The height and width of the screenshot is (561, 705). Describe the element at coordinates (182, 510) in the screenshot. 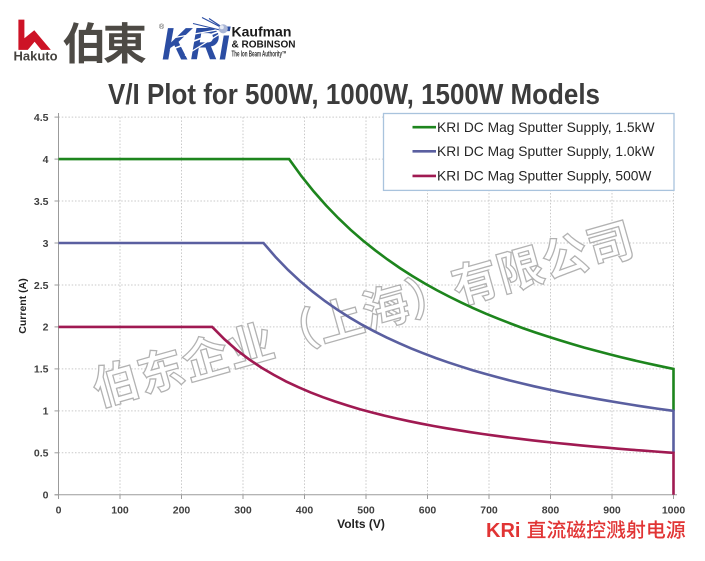

I see `svg-text: 200` at that location.